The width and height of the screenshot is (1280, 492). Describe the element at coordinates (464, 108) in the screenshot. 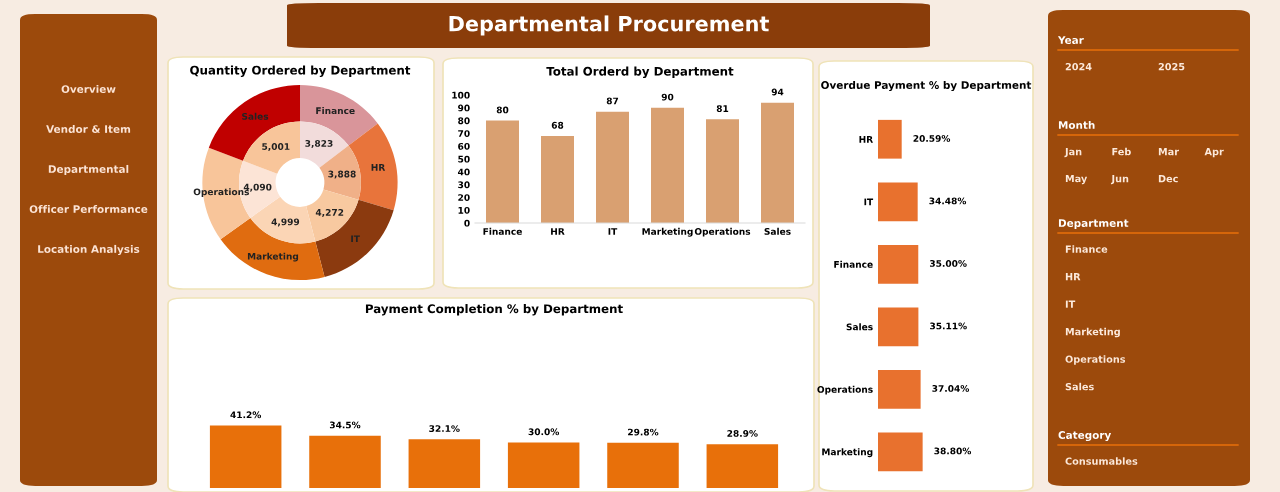

I see `y-tick-label: 90` at that location.